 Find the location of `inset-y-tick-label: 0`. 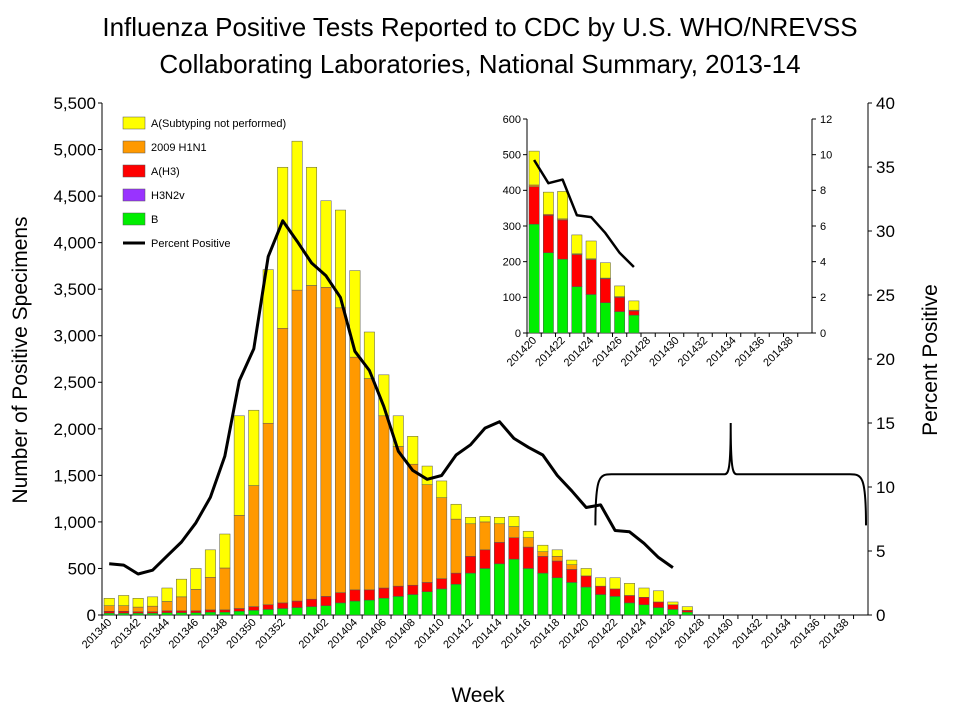

inset-y-tick-label: 0 is located at coordinates (518, 334).